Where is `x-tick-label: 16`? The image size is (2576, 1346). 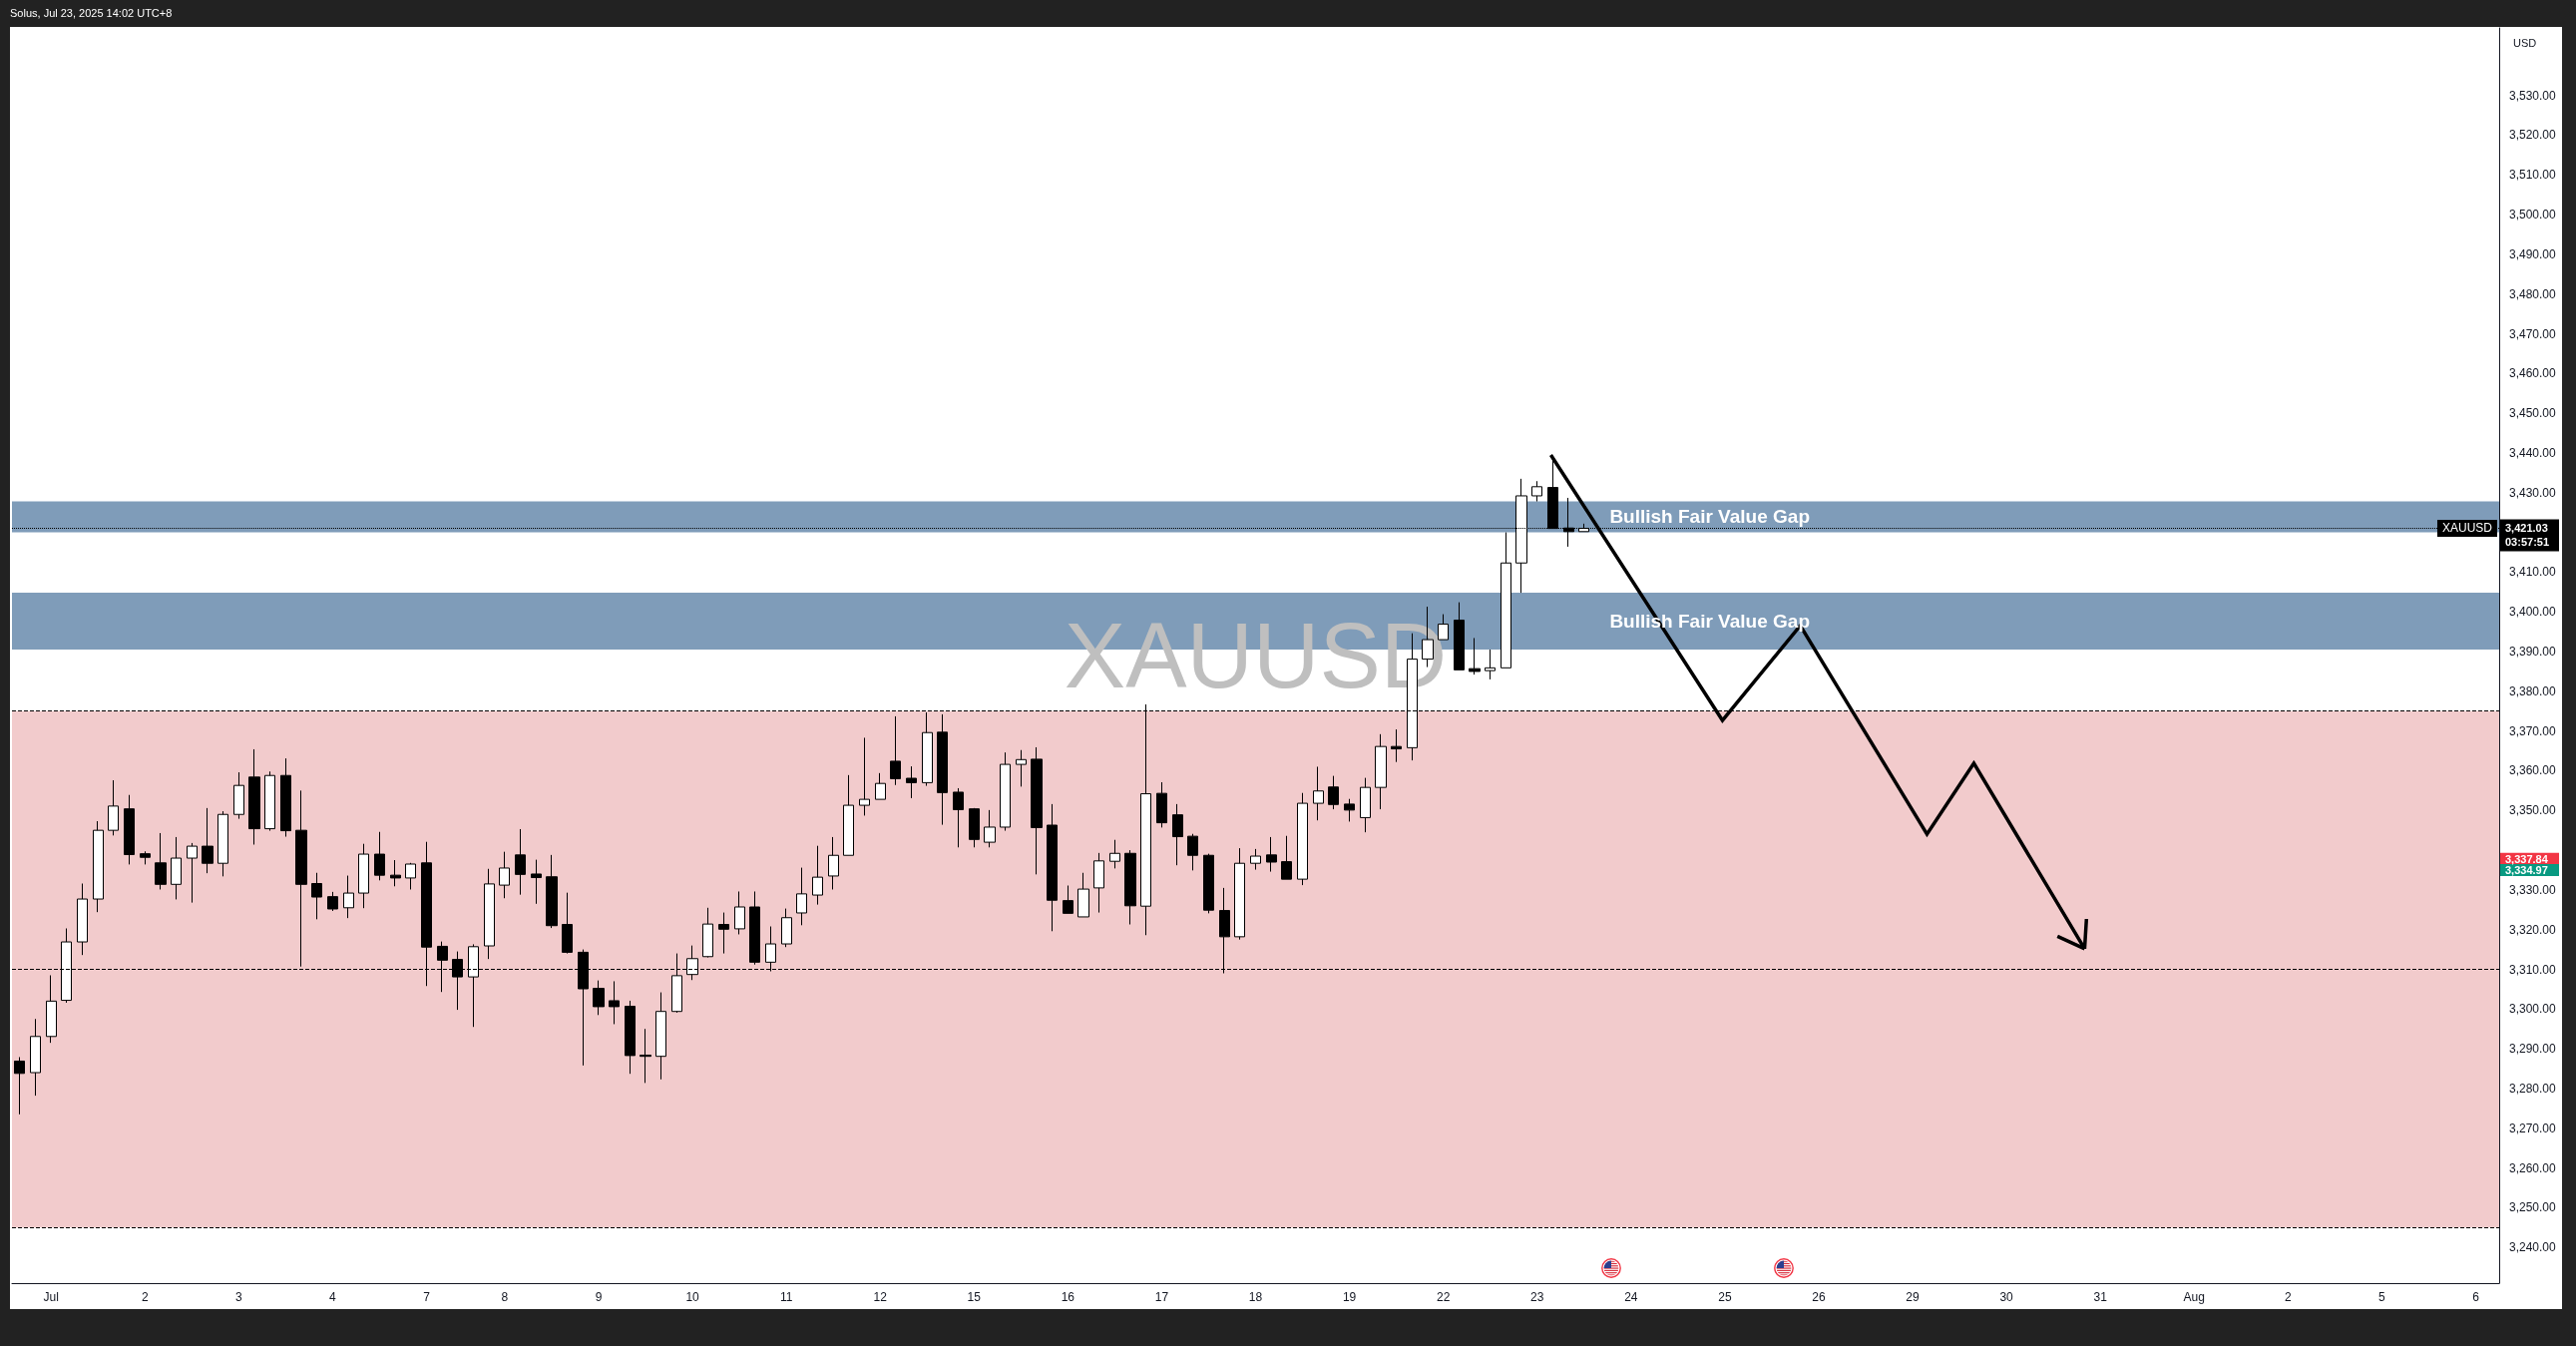
x-tick-label: 16 is located at coordinates (1068, 1297).